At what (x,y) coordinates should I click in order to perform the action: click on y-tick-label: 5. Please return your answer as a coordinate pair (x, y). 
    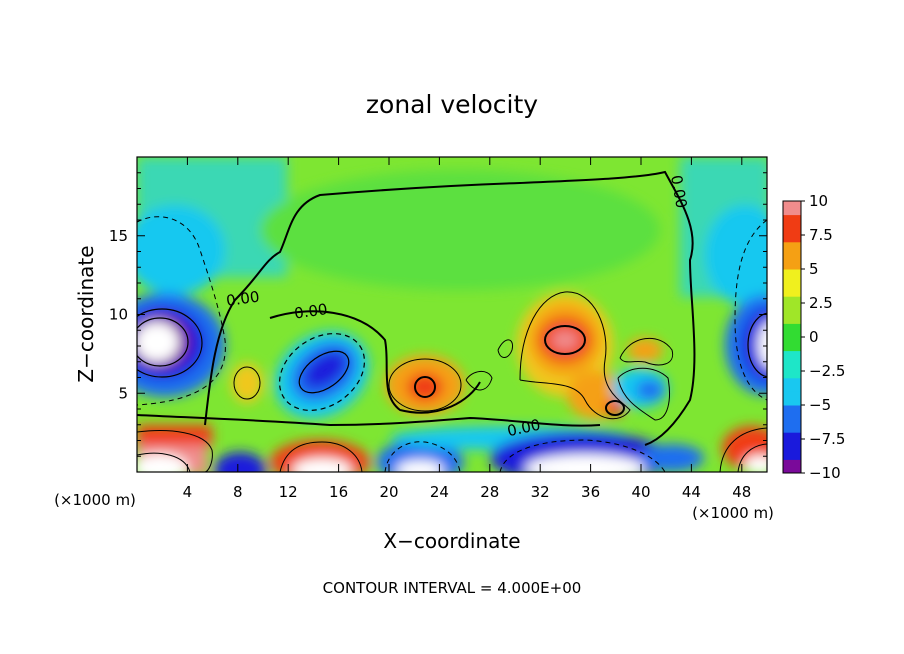
    Looking at the image, I should click on (123, 393).